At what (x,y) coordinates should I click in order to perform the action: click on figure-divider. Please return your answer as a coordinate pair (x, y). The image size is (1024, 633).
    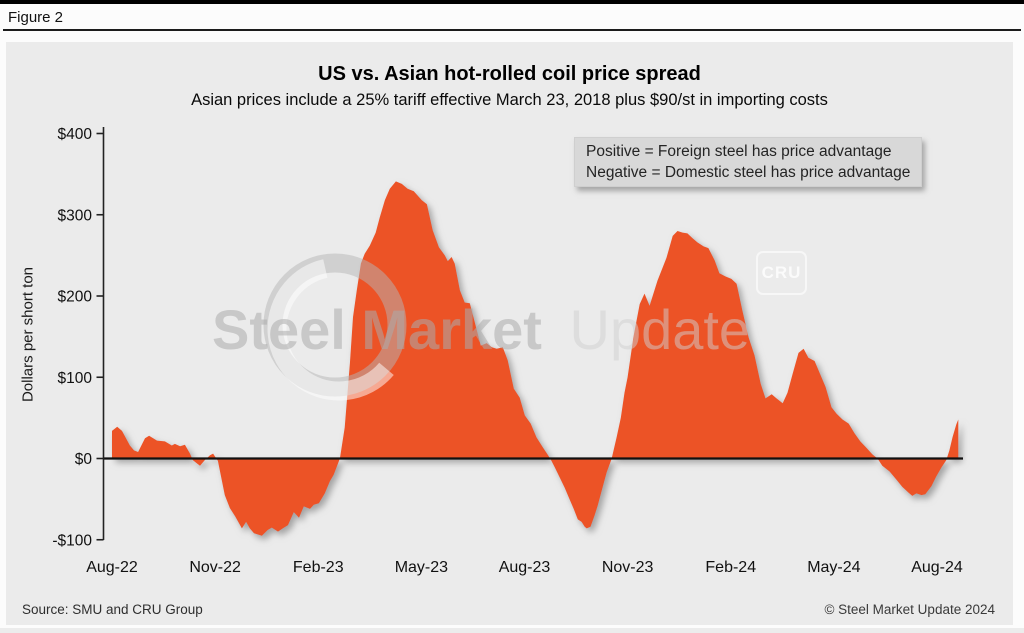
    Looking at the image, I should click on (512, 30).